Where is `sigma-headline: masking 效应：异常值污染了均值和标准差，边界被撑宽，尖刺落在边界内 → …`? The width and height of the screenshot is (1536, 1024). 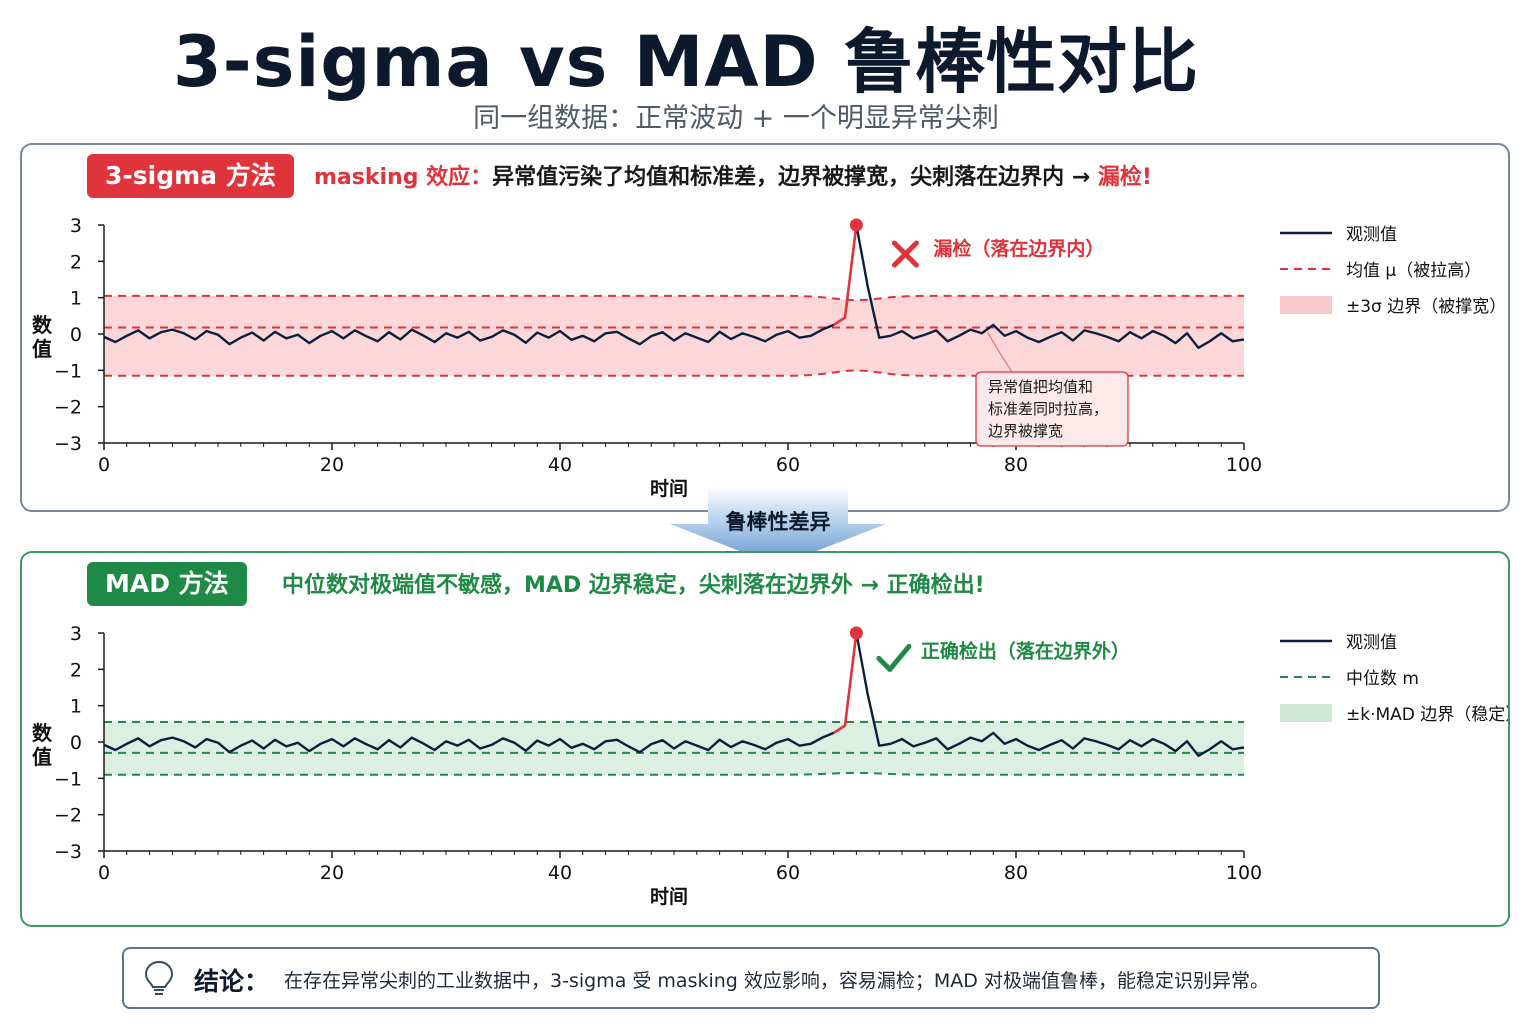 sigma-headline: masking 效应：异常值污染了均值和标准差，边界被撑宽，尖刺落在边界内 → … is located at coordinates (733, 175).